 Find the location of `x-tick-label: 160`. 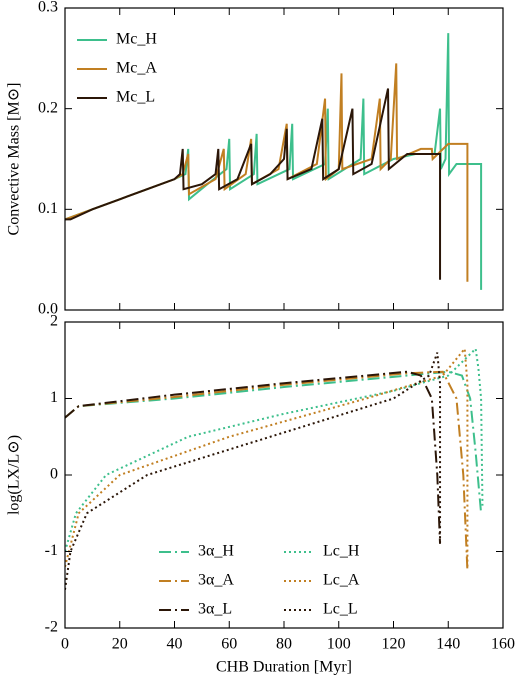

x-tick-label: 160 is located at coordinates (503, 644).